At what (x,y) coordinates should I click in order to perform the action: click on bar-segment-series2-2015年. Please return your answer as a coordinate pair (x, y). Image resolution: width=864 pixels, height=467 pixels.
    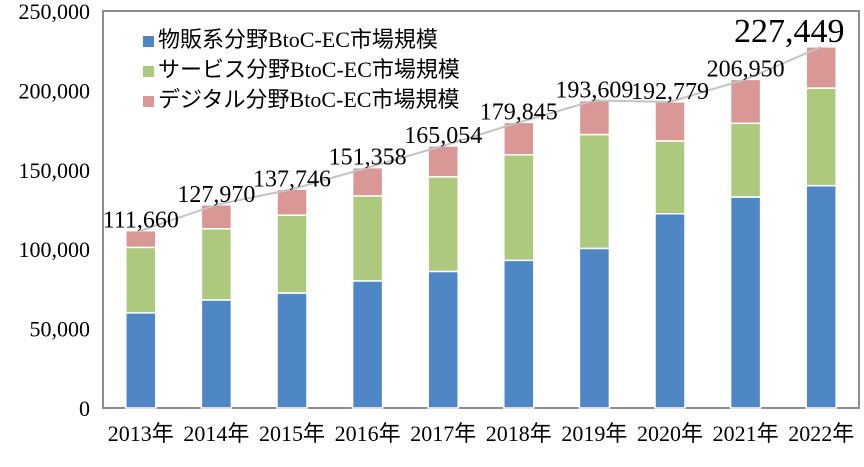
    Looking at the image, I should click on (292, 202).